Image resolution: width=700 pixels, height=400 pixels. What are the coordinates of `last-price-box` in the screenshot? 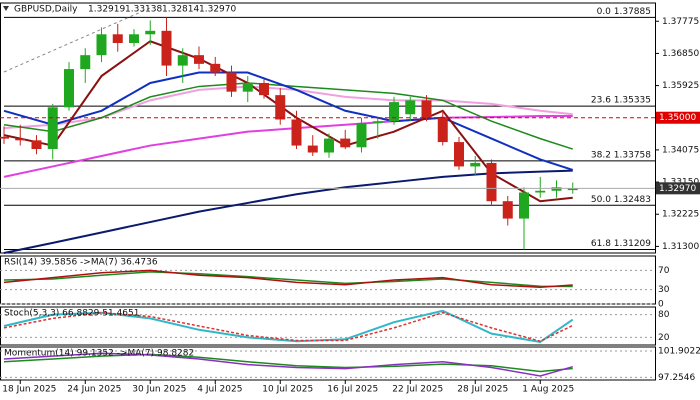 It's located at (678, 188).